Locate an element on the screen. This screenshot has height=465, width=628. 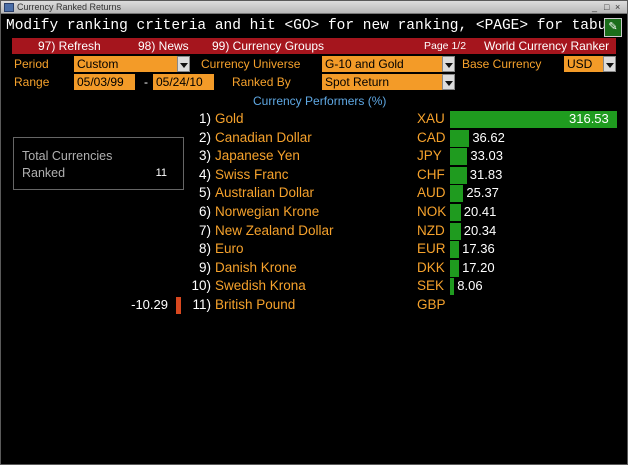
base-currency-select: USD is located at coordinates (583, 64).